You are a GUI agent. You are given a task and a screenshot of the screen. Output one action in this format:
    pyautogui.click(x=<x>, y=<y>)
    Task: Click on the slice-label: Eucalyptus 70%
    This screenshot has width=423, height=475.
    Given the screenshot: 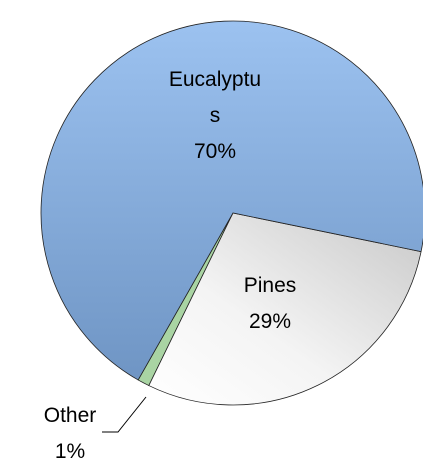 What is the action you would take?
    pyautogui.click(x=215, y=116)
    